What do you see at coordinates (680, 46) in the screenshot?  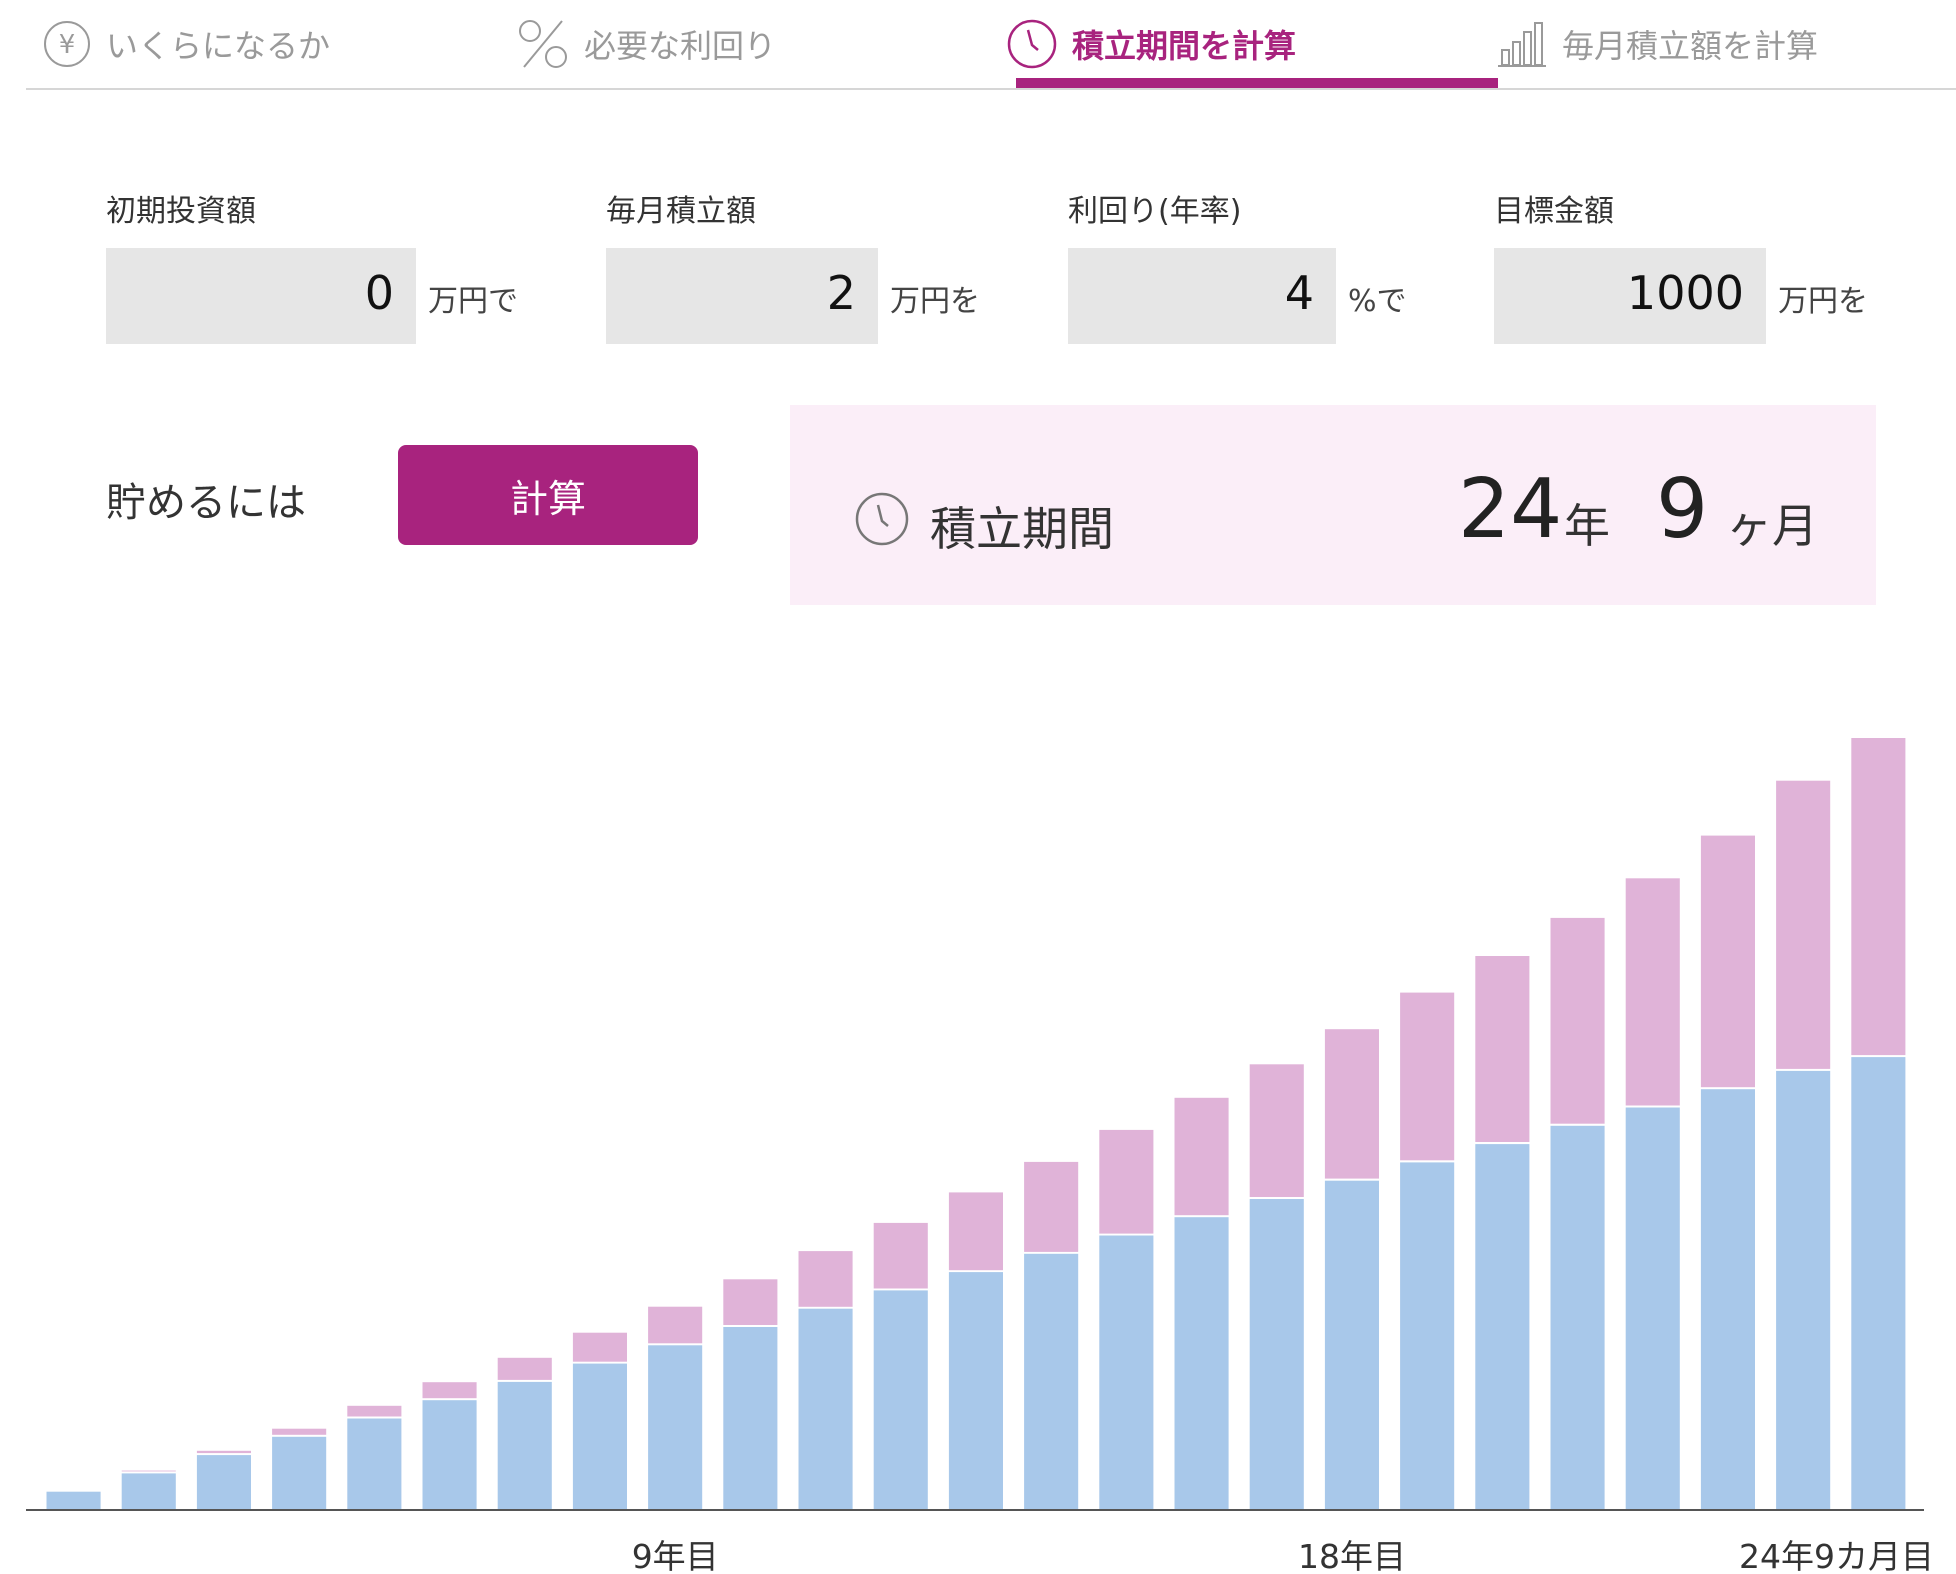 I see `tab-label: 必要な利回り` at bounding box center [680, 46].